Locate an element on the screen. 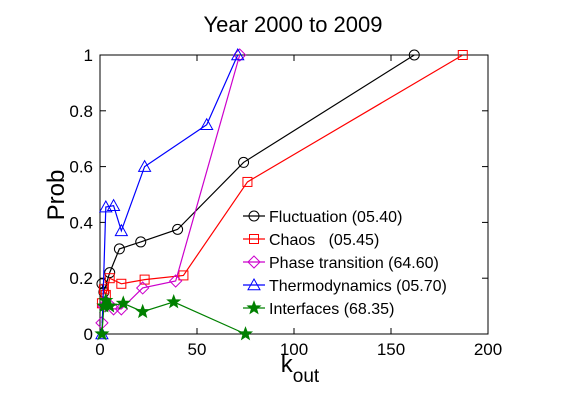 This screenshot has width=581, height=411. chart-title: Year 2000 to 2009 is located at coordinates (292, 24).